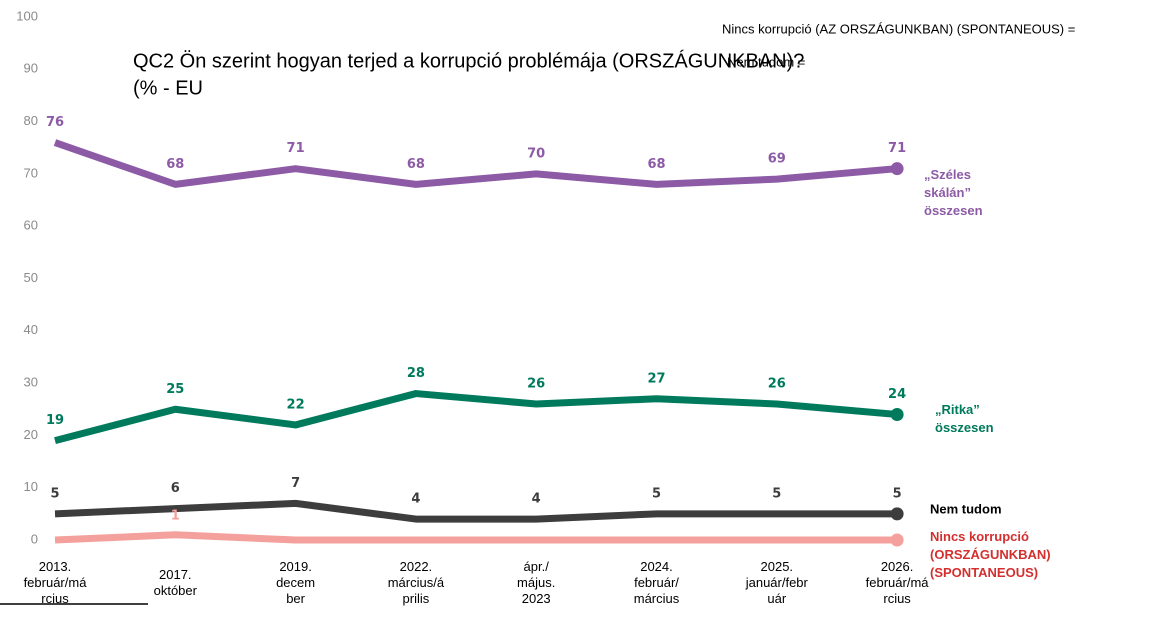  I want to click on data-label: 25, so click(175, 389).